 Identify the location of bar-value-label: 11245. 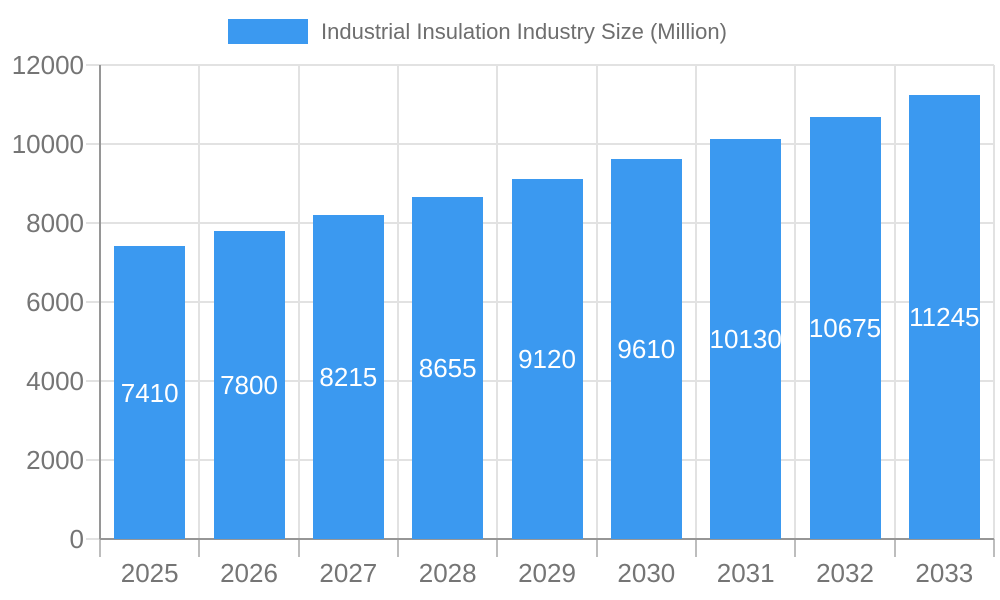
(944, 316).